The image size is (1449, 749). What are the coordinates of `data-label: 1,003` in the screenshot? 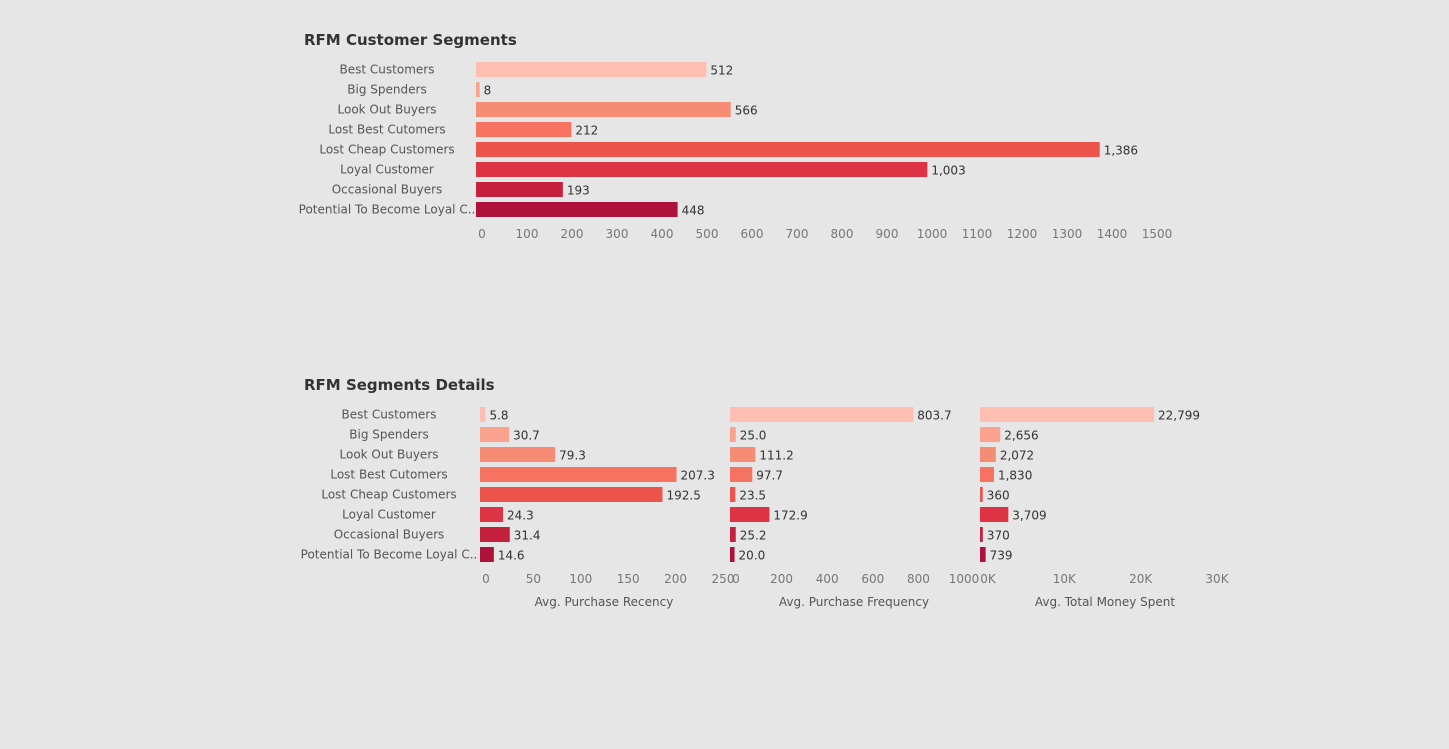 It's located at (948, 171).